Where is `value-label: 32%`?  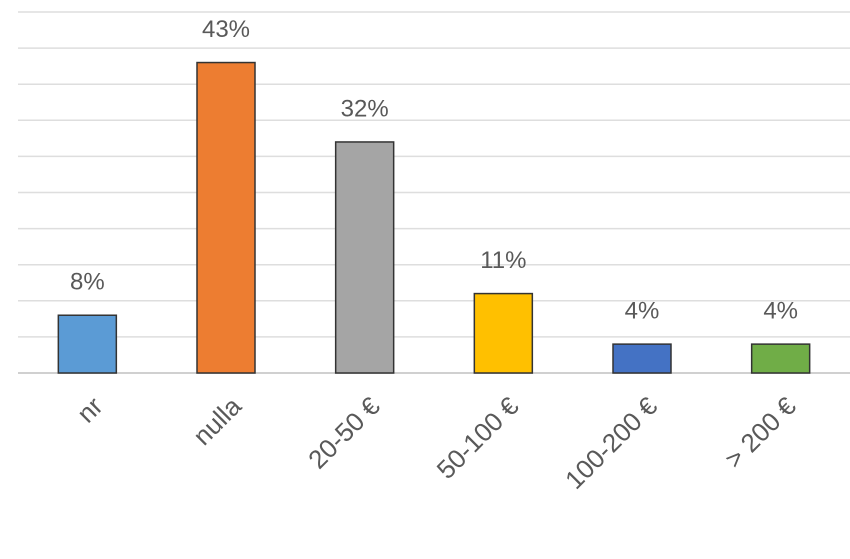
value-label: 32% is located at coordinates (365, 108).